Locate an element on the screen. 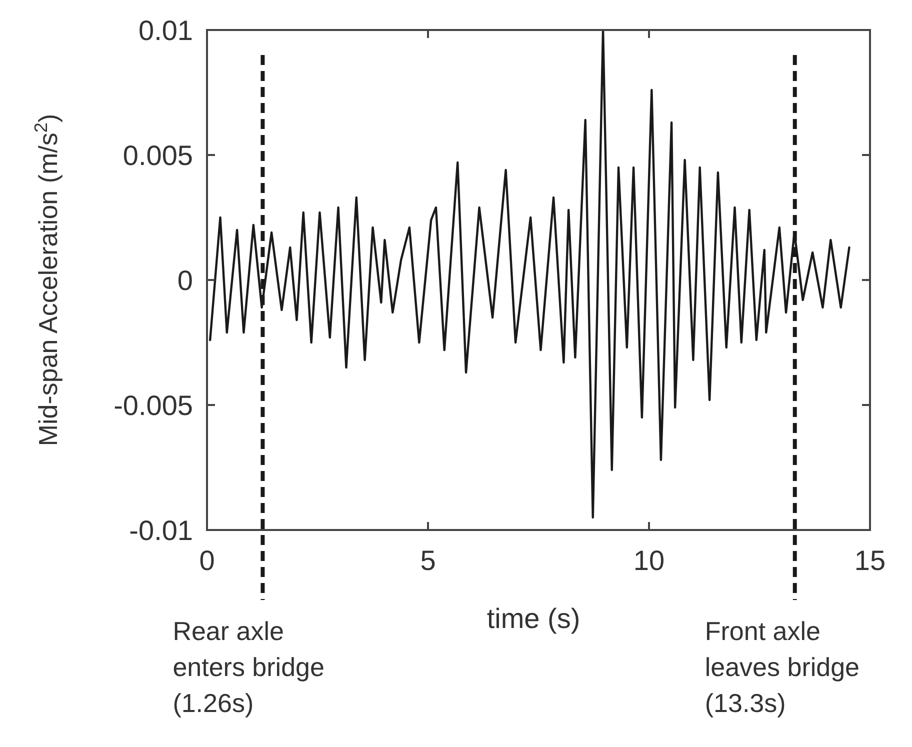  x-tick-label: 5 is located at coordinates (428, 560).